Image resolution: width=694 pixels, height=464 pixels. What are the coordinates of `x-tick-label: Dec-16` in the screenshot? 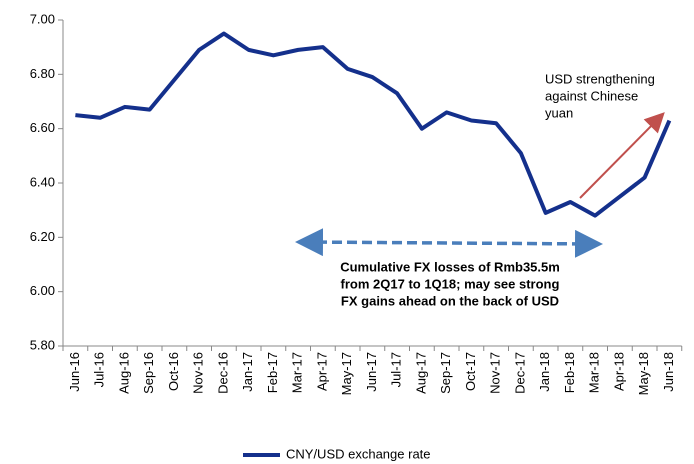 It's located at (222, 373).